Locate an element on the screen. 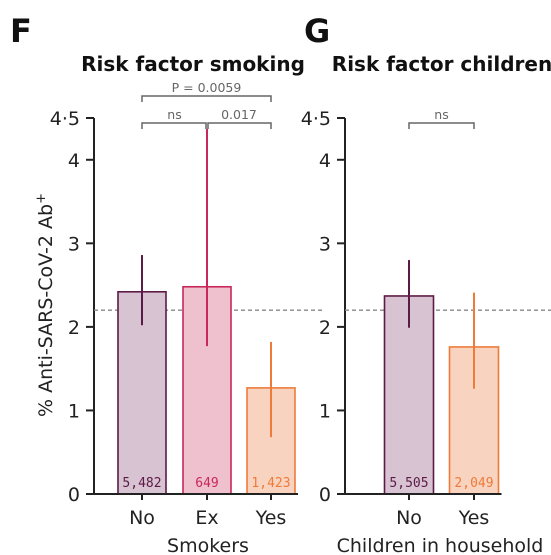 The image size is (551, 555). panel-g-y-tick-label: 3 is located at coordinates (325, 244).